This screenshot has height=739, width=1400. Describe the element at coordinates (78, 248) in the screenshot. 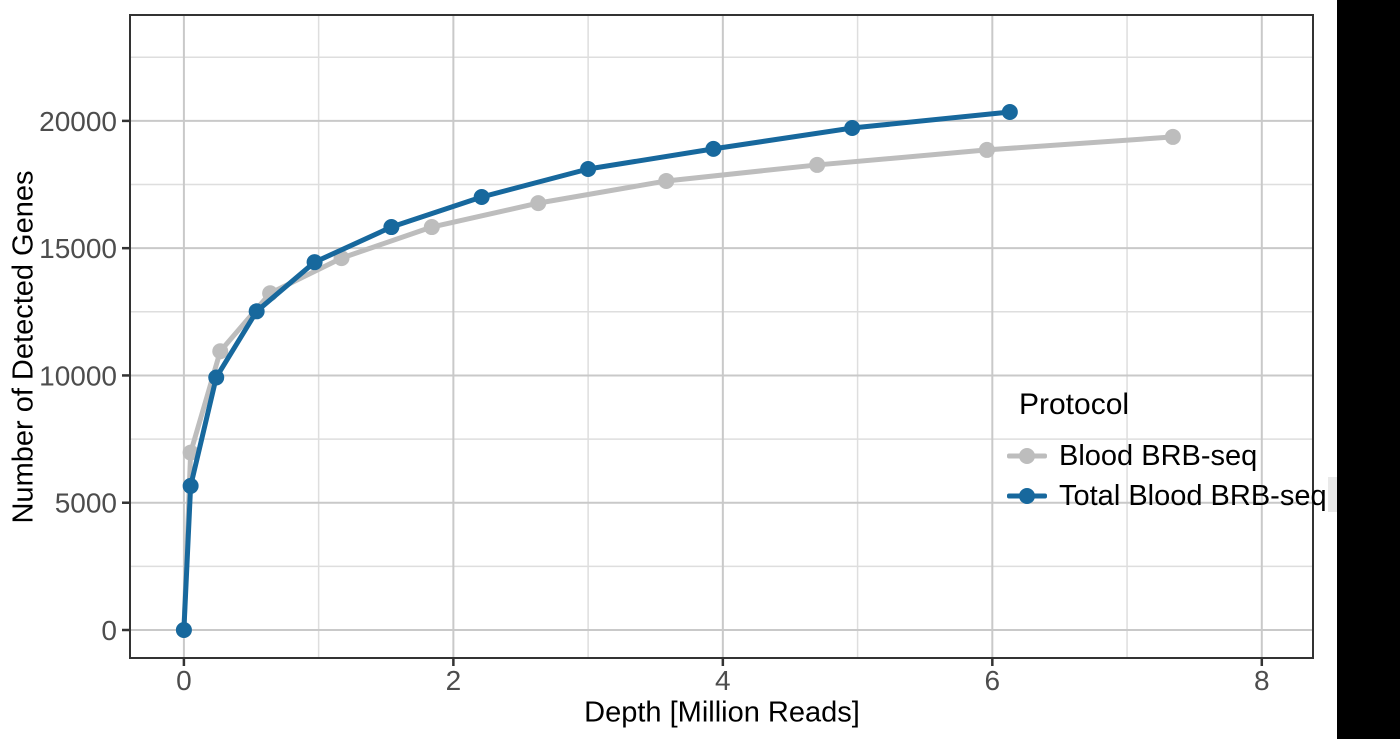

I see `y-tick-label: 15000` at that location.